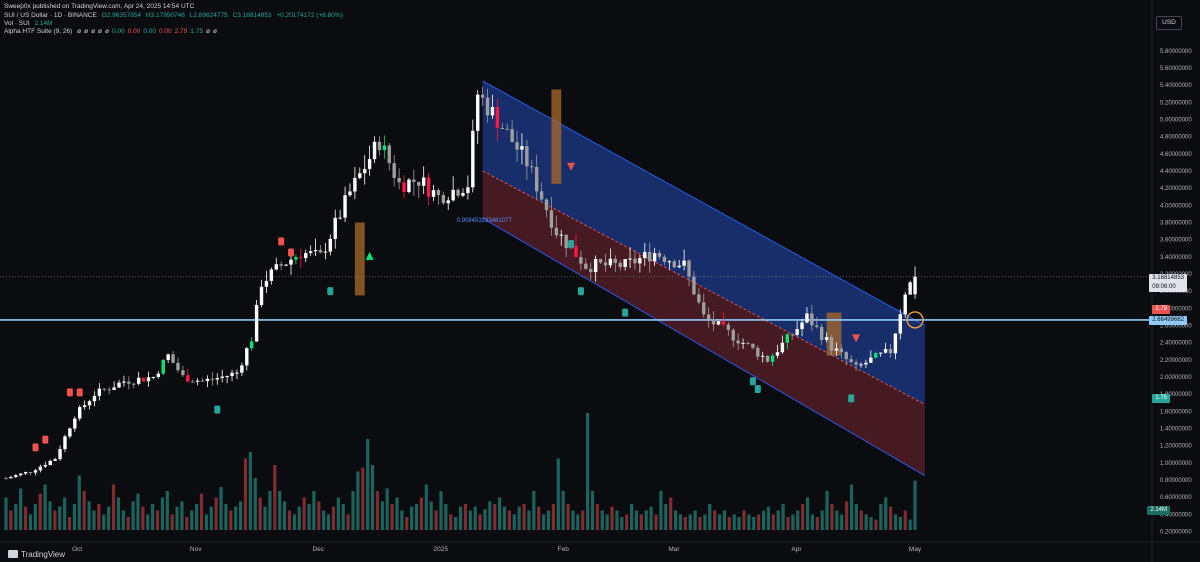 The height and width of the screenshot is (562, 1200). I want to click on indicator-label: Alpha HTF Suite (9, 26), so click(38, 31).